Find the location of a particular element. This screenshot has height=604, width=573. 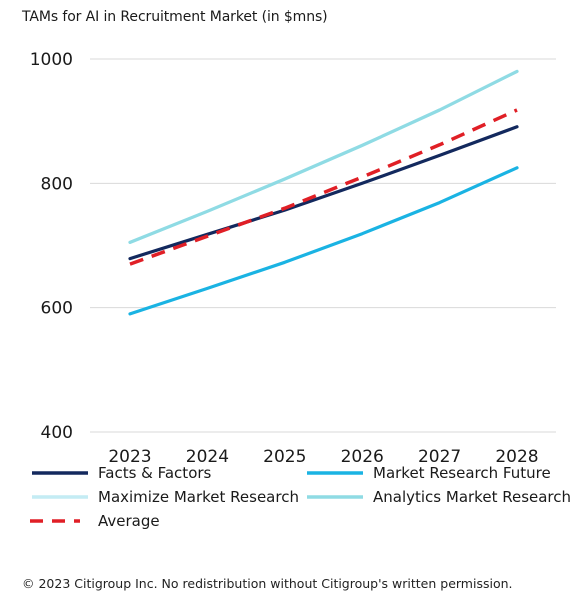

legend-item-facts-factors: Facts & Factors is located at coordinates (120, 473).